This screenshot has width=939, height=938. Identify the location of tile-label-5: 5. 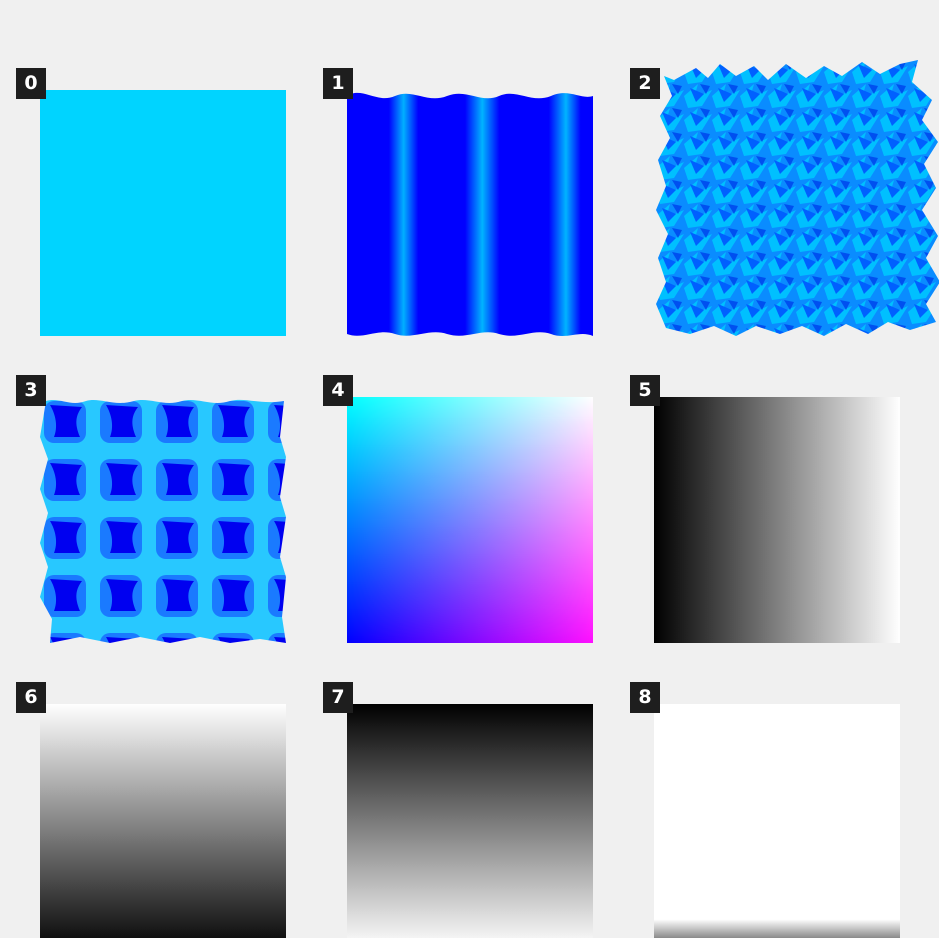
(645, 390).